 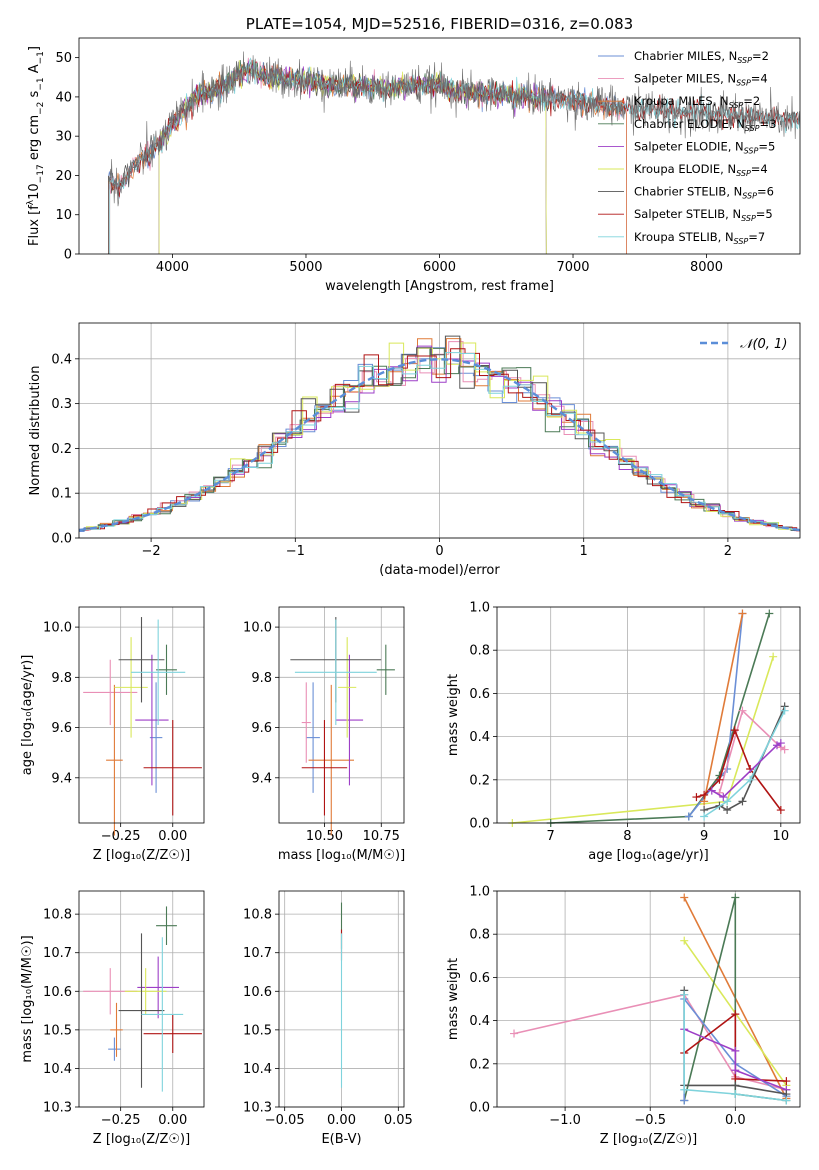 I want to click on legend-entry: Kroupa STELIB, NSSP=7, so click(x=699, y=238).